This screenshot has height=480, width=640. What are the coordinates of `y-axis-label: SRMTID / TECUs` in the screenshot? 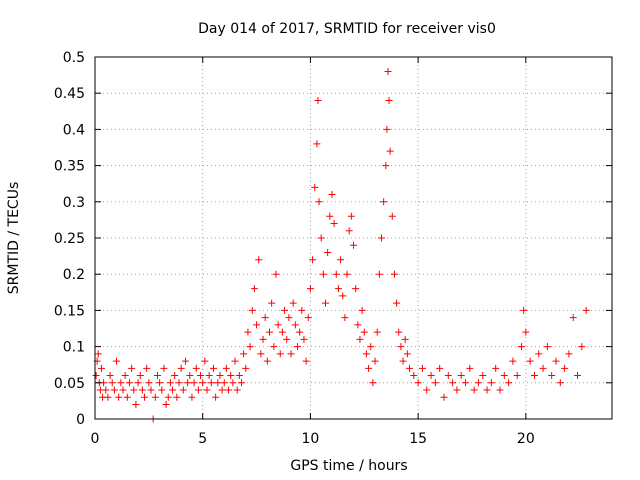 It's located at (14, 238).